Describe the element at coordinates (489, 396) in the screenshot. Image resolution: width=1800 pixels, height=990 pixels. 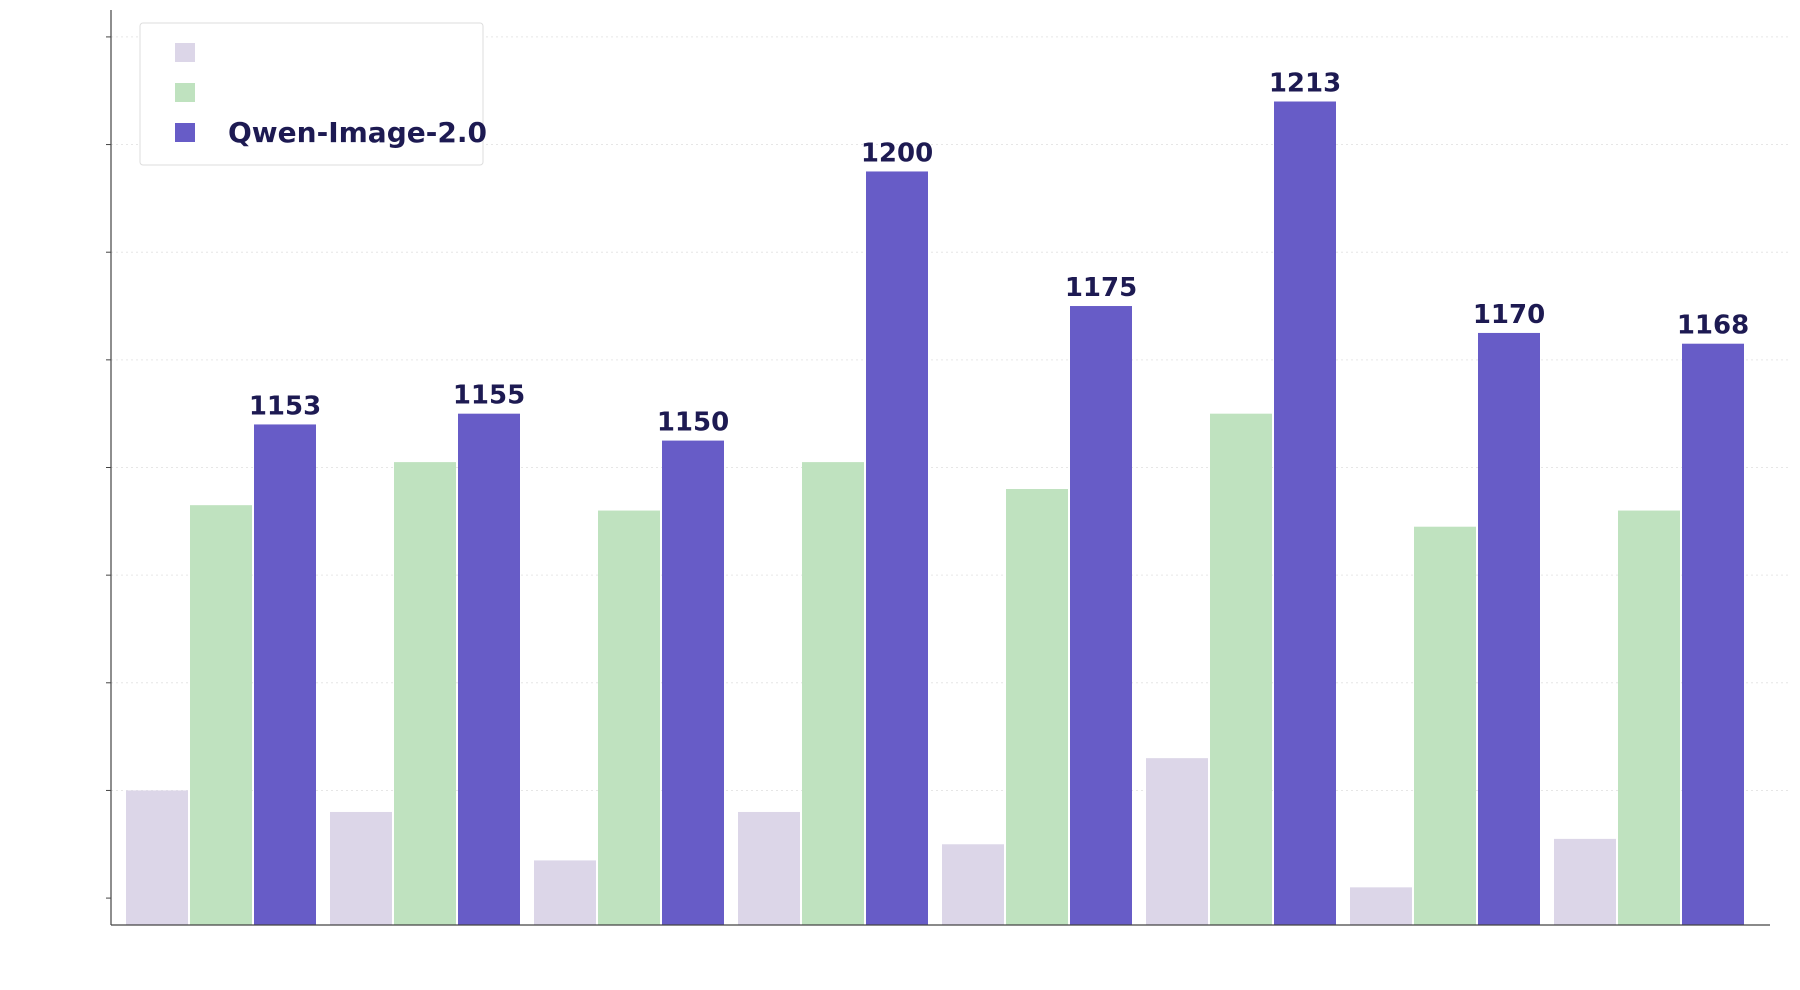
I see `value-label: 1155` at that location.